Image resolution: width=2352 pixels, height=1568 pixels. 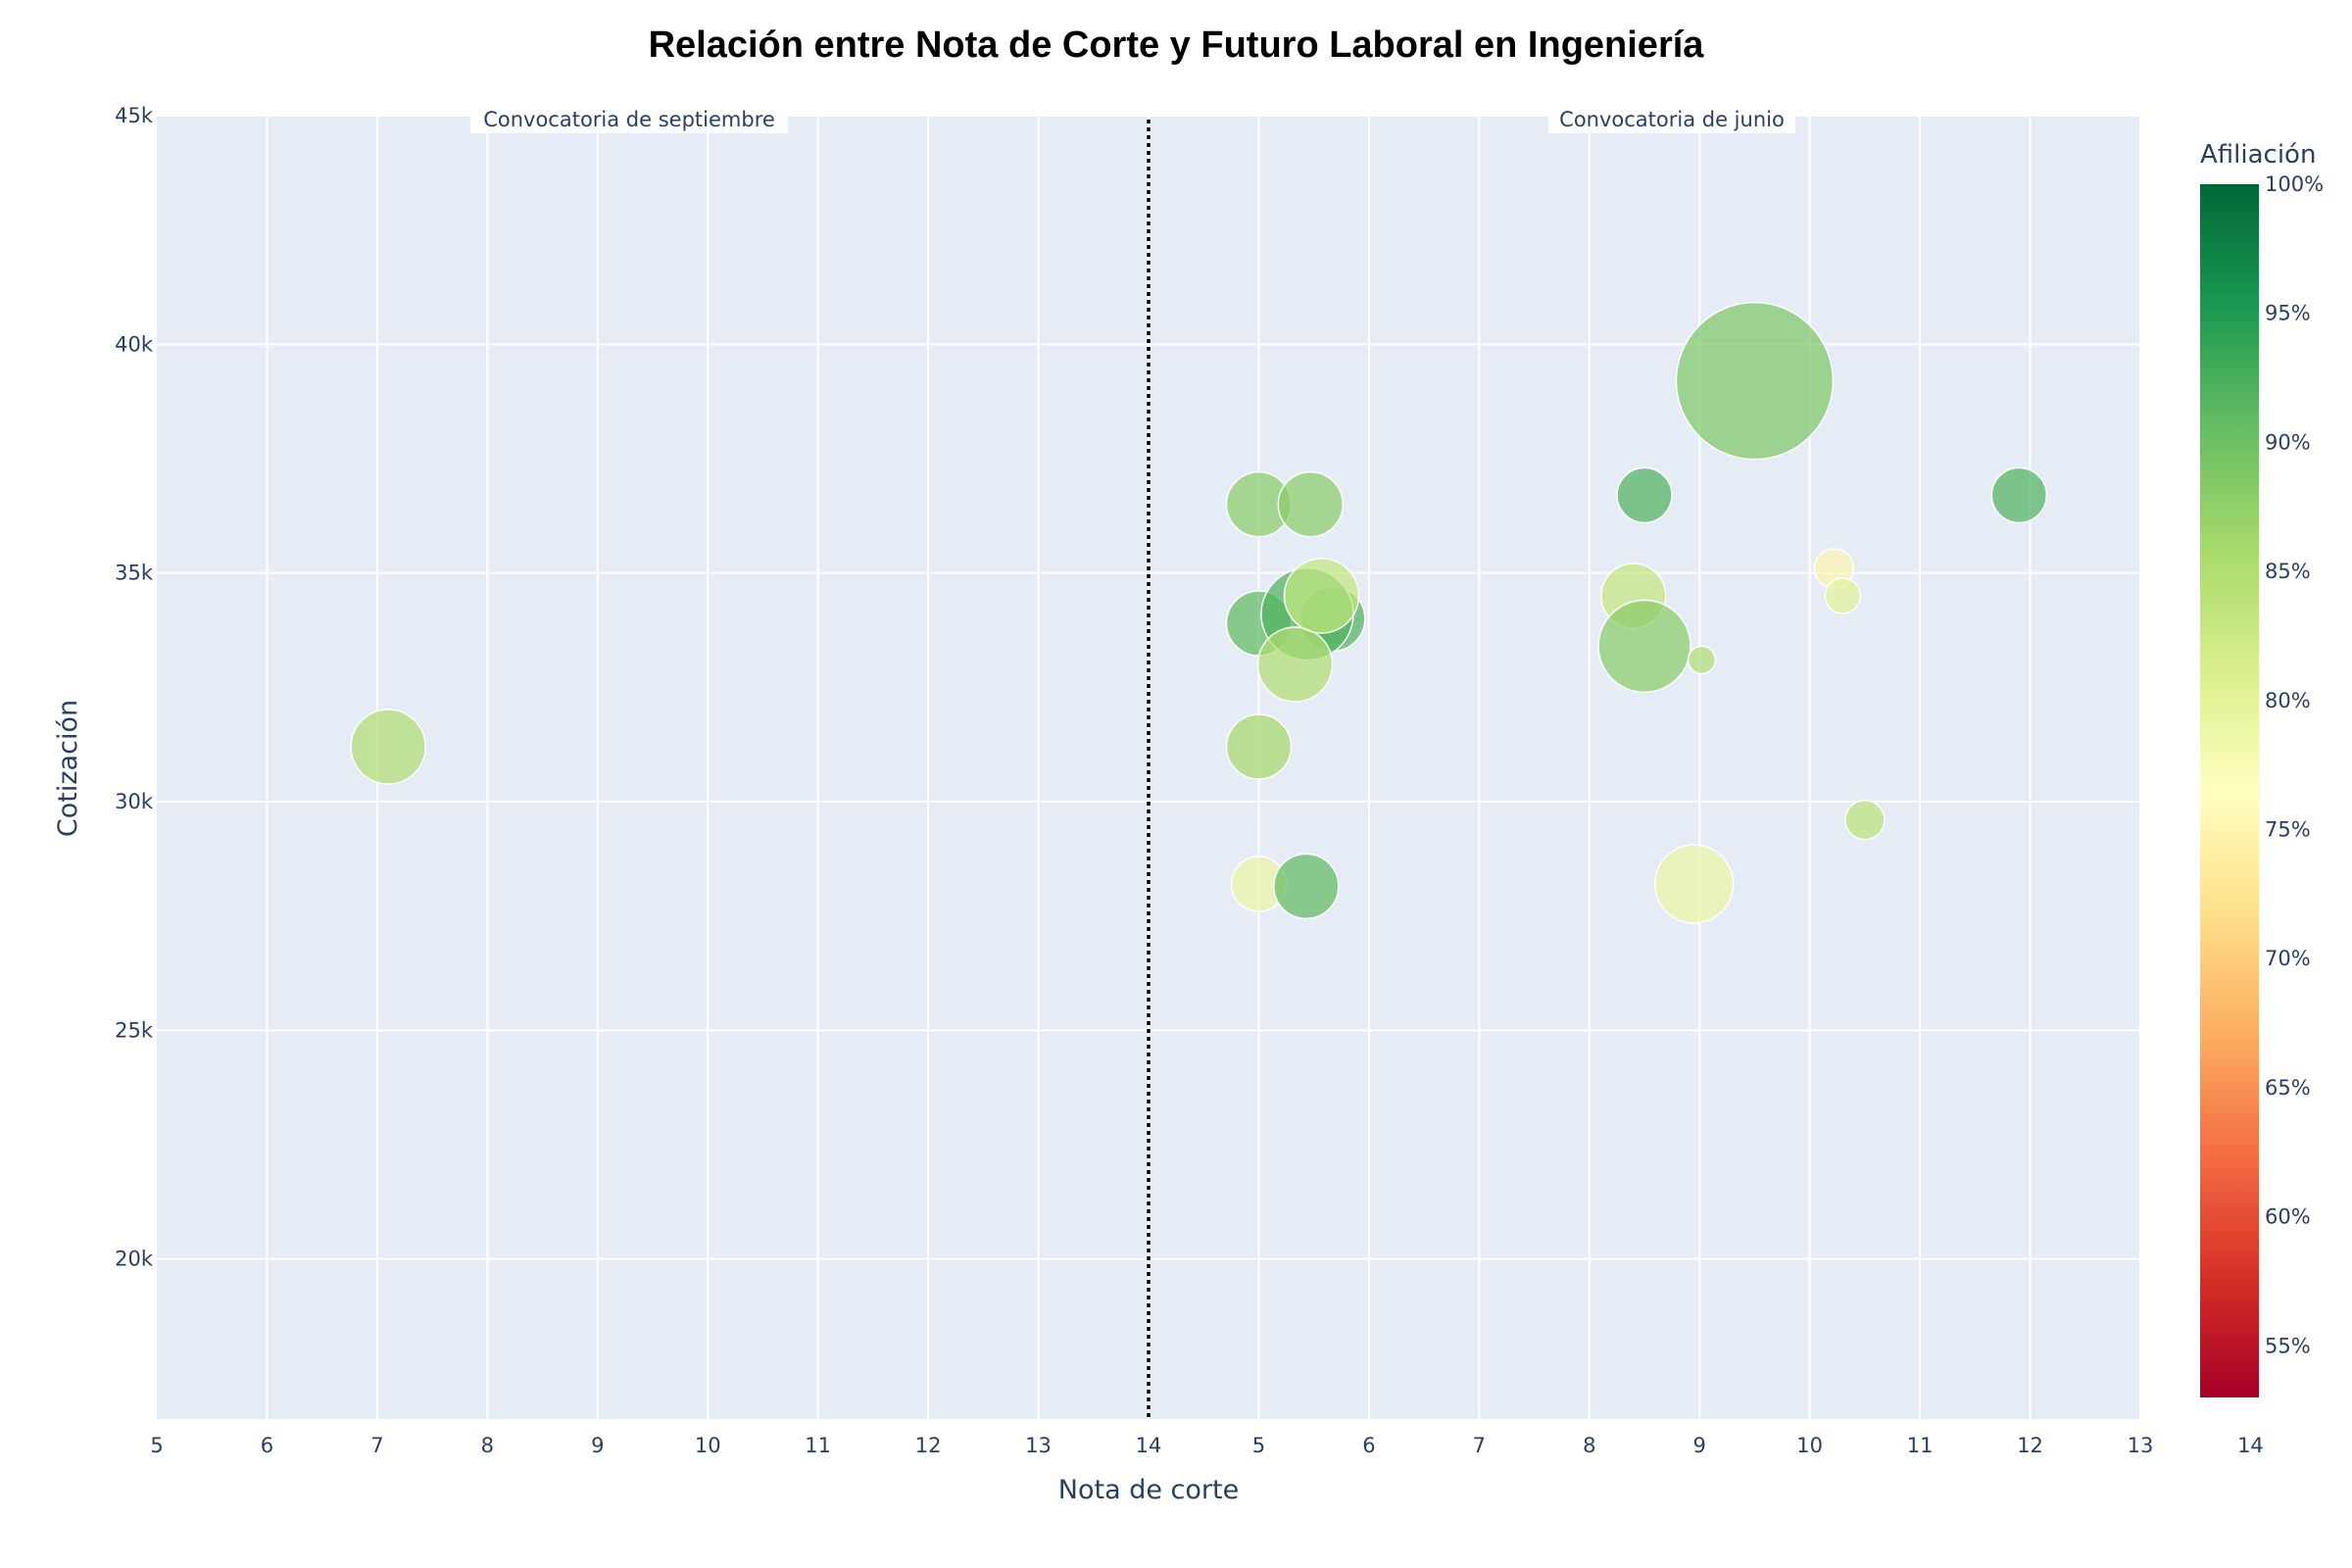 What do you see at coordinates (68, 768) in the screenshot?
I see `y-axis-title: Cotización` at bounding box center [68, 768].